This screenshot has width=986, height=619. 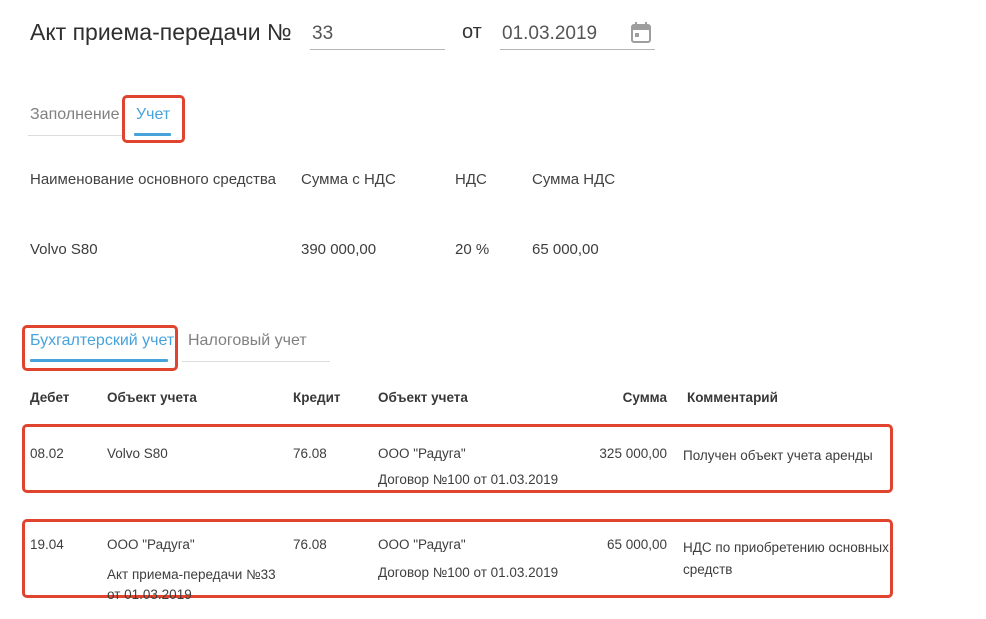 What do you see at coordinates (247, 340) in the screenshot?
I see `tab-nalogovy-uchet: Налоговый учет` at bounding box center [247, 340].